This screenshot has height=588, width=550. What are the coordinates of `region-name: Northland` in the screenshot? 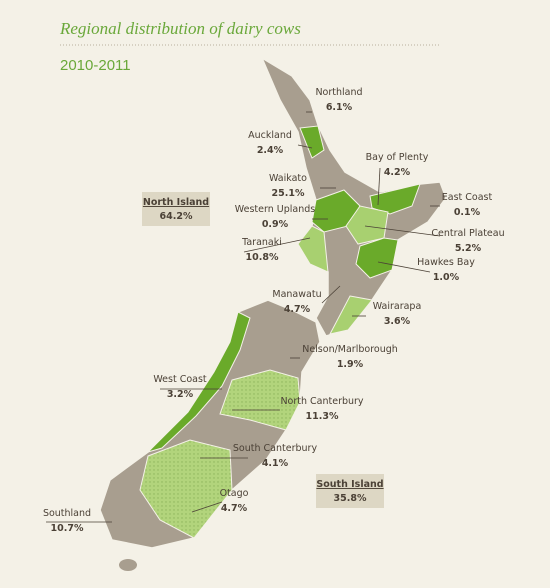 It's located at (338, 92).